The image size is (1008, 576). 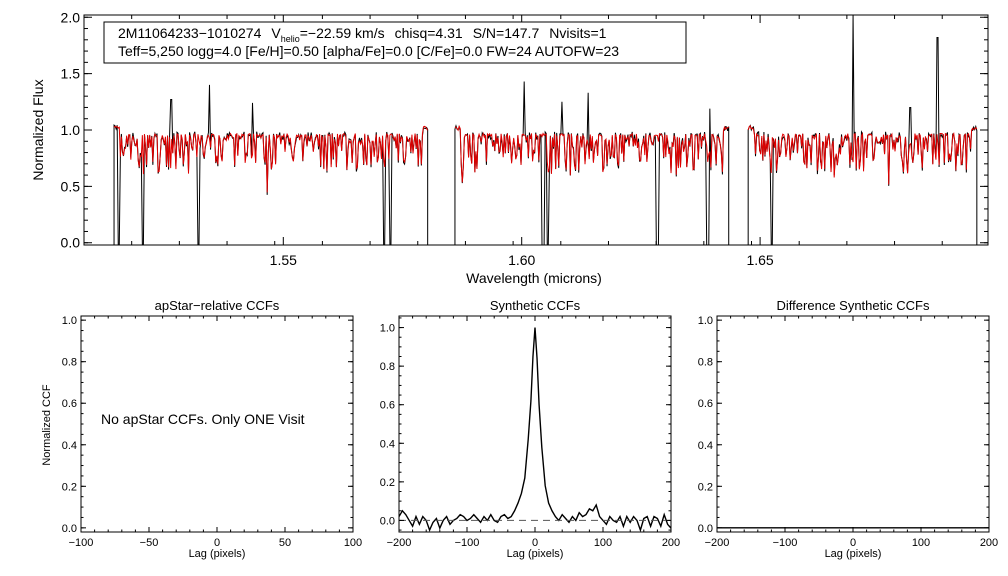 What do you see at coordinates (217, 554) in the screenshot?
I see `apstar-x-label: Lag (pixels)` at bounding box center [217, 554].